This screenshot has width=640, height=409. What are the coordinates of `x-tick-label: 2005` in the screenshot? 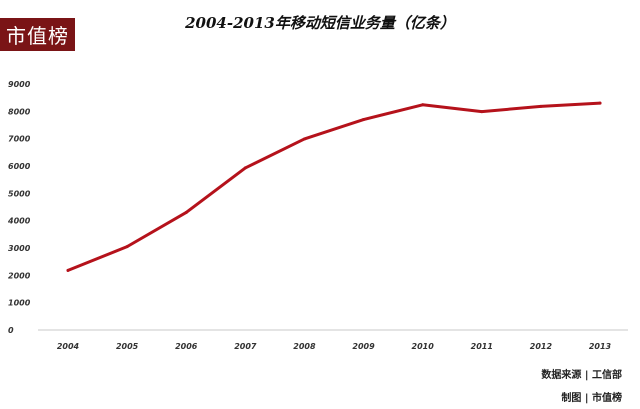 It's located at (127, 346).